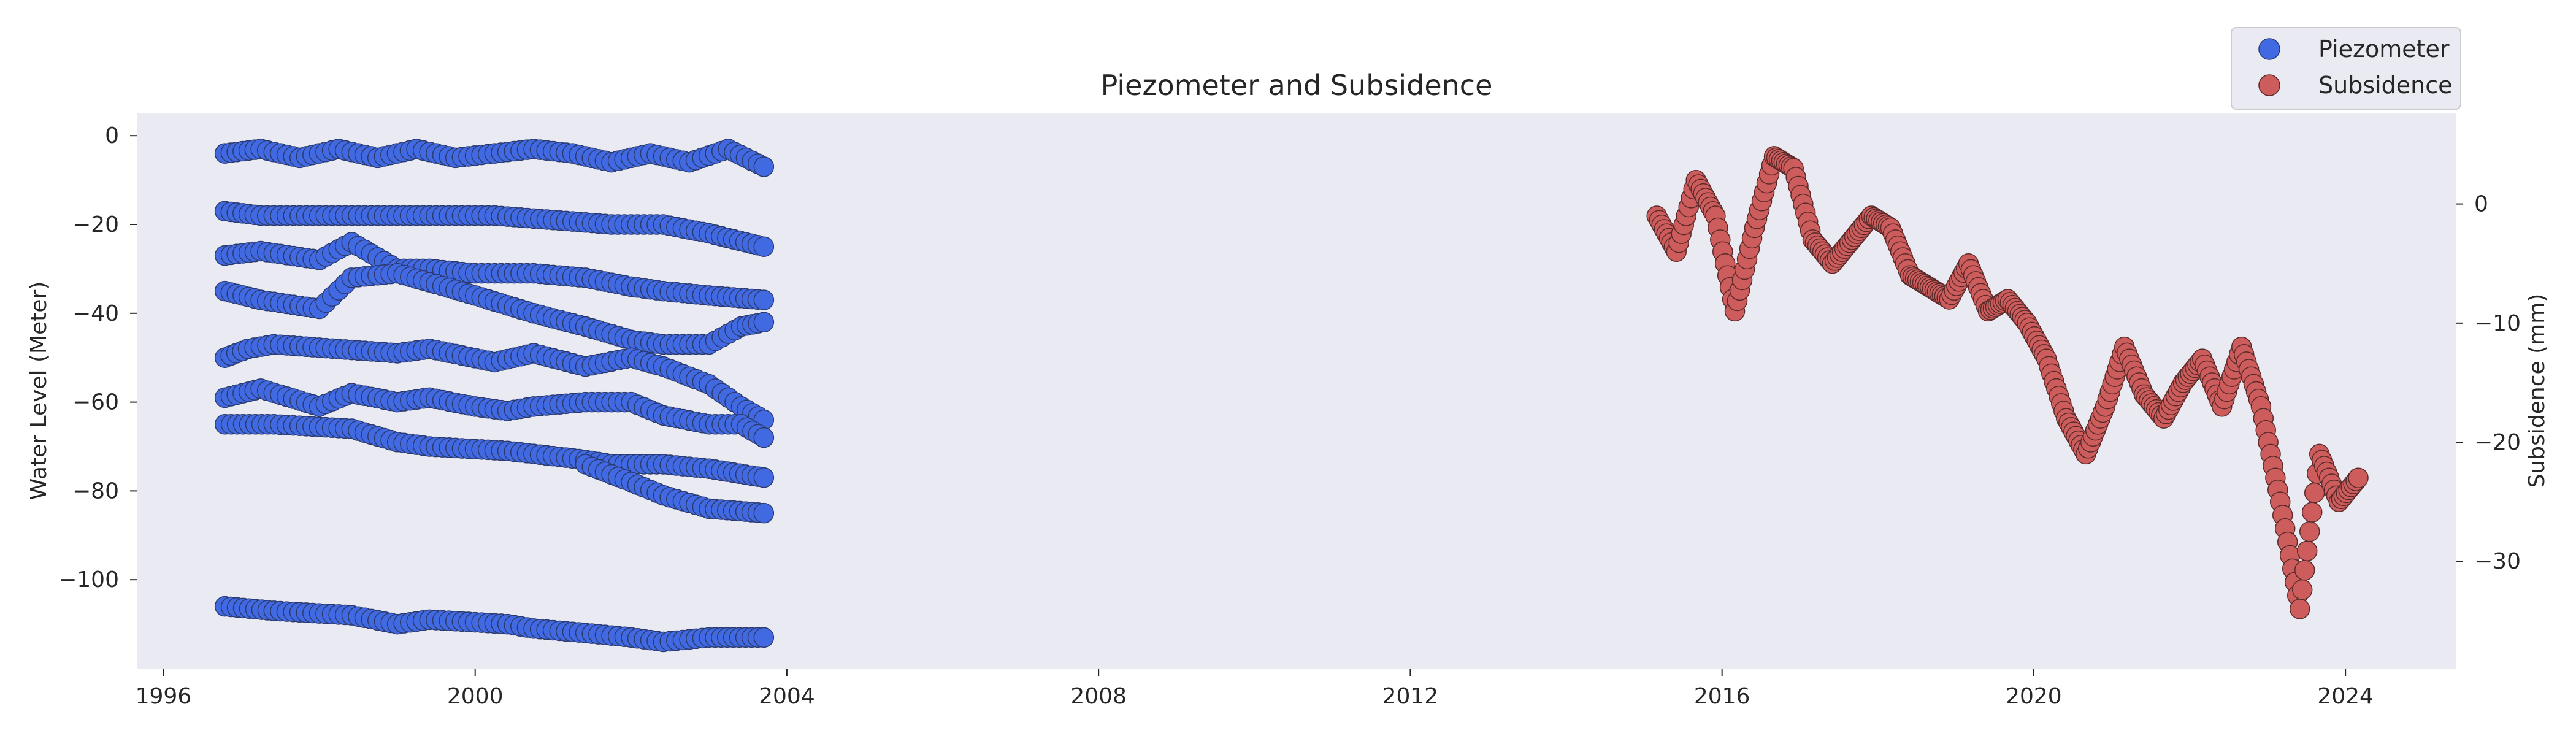 The height and width of the screenshot is (736, 2576). Describe the element at coordinates (2269, 49) in the screenshot. I see `legend-marker-piezometer` at that location.